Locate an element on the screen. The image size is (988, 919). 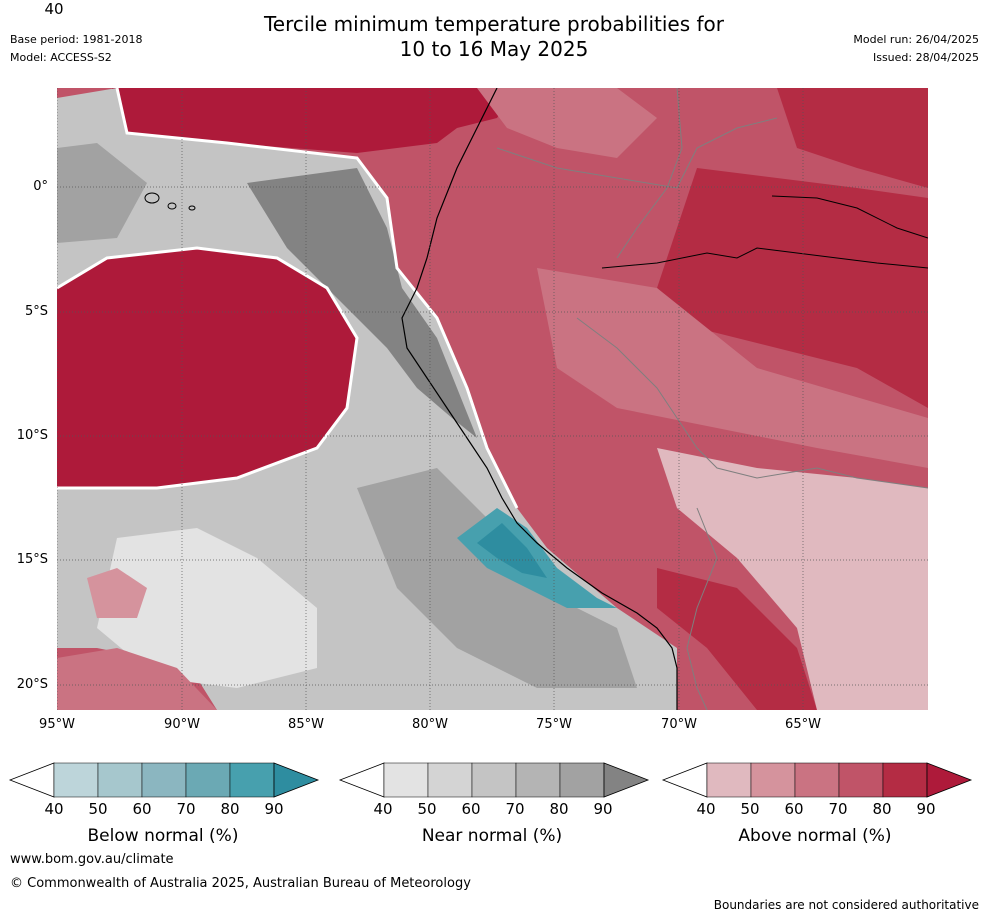
cbar2-tick-50: 50 is located at coordinates (750, 809).